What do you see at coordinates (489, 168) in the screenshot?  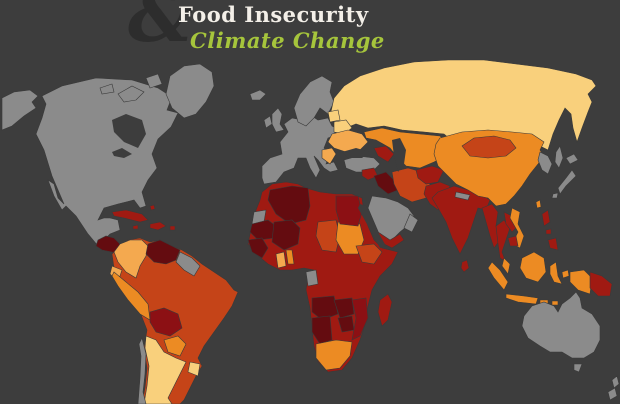 I see `region-china` at bounding box center [489, 168].